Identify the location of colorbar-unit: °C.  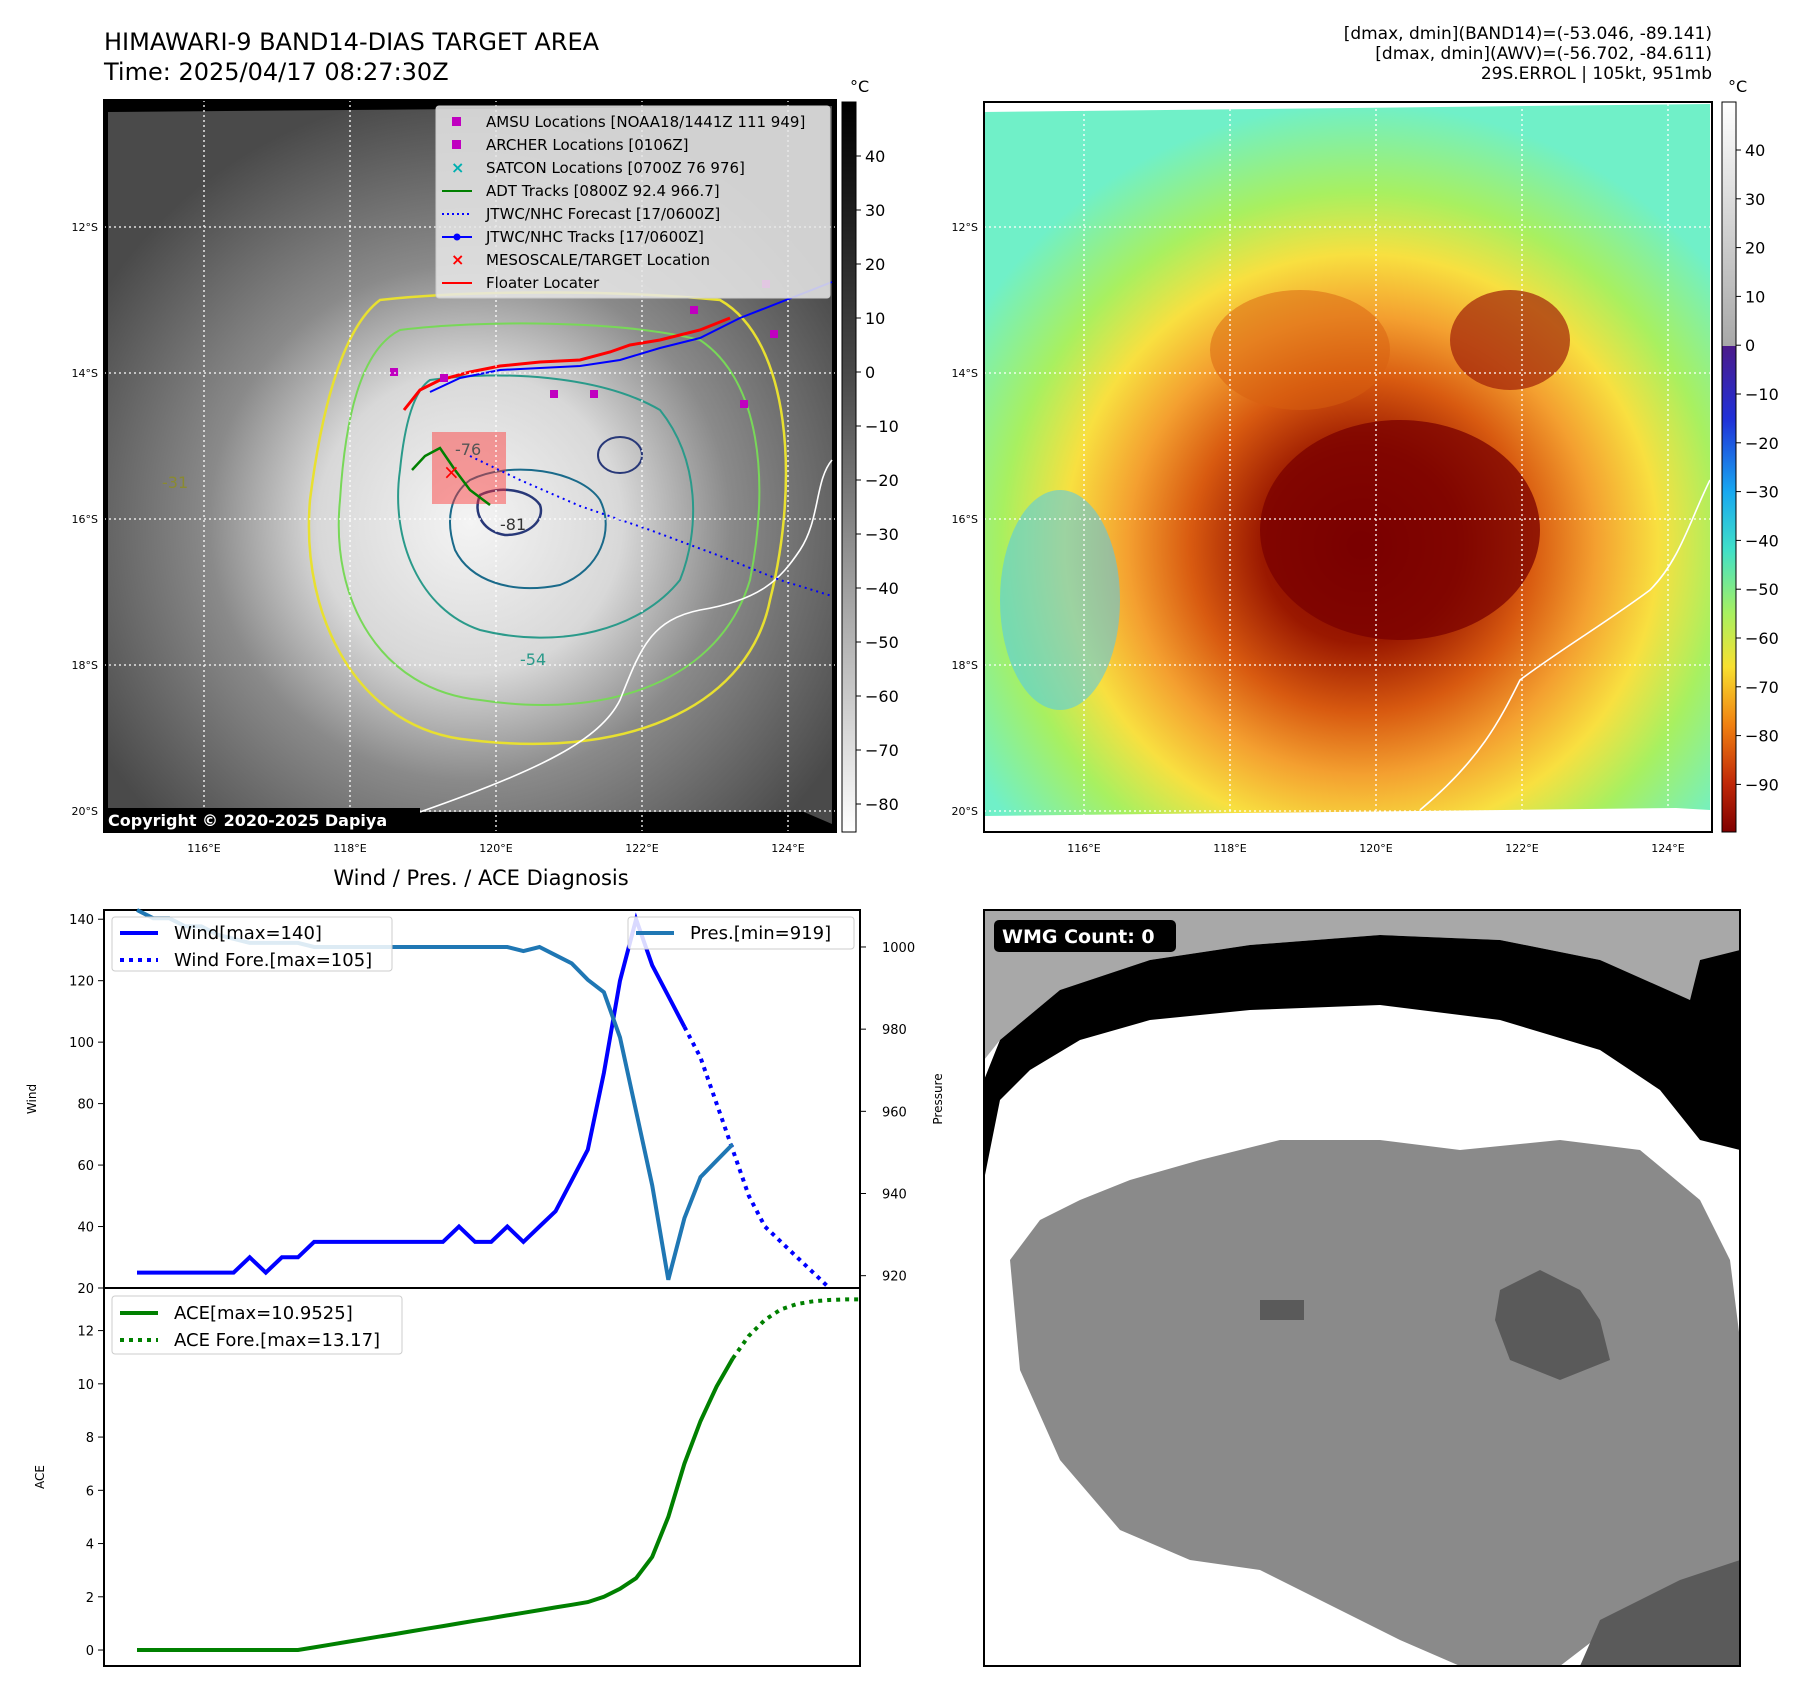
(1737, 86).